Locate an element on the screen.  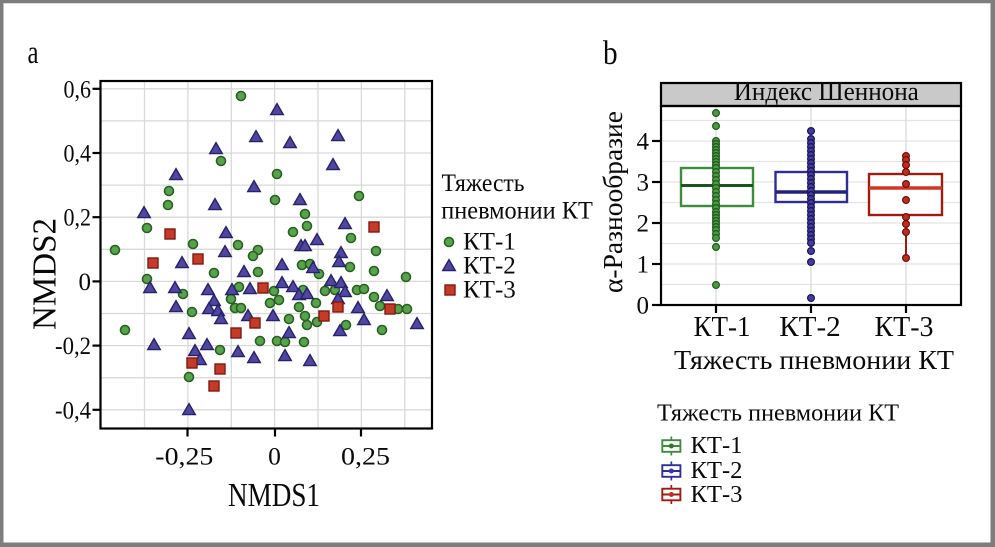
svg-text: Тяжесть is located at coordinates (483, 183).